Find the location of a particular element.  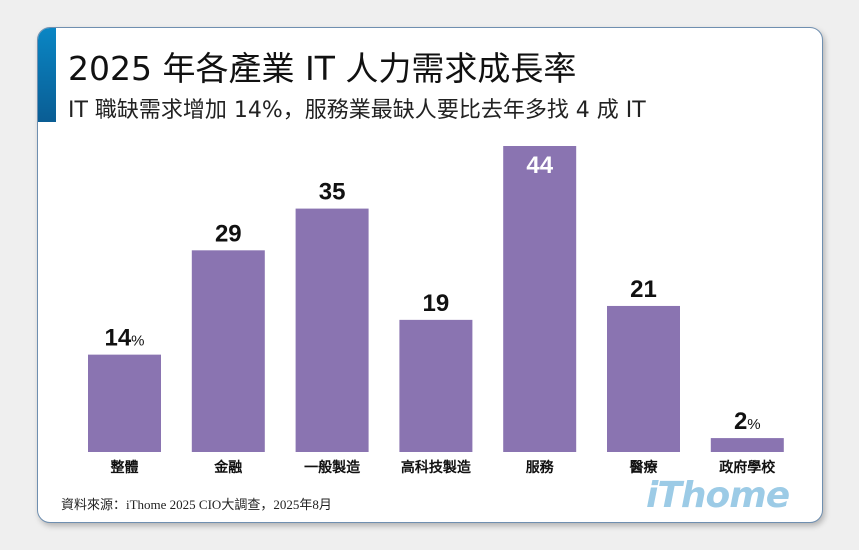

value-label: 35 is located at coordinates (332, 192).